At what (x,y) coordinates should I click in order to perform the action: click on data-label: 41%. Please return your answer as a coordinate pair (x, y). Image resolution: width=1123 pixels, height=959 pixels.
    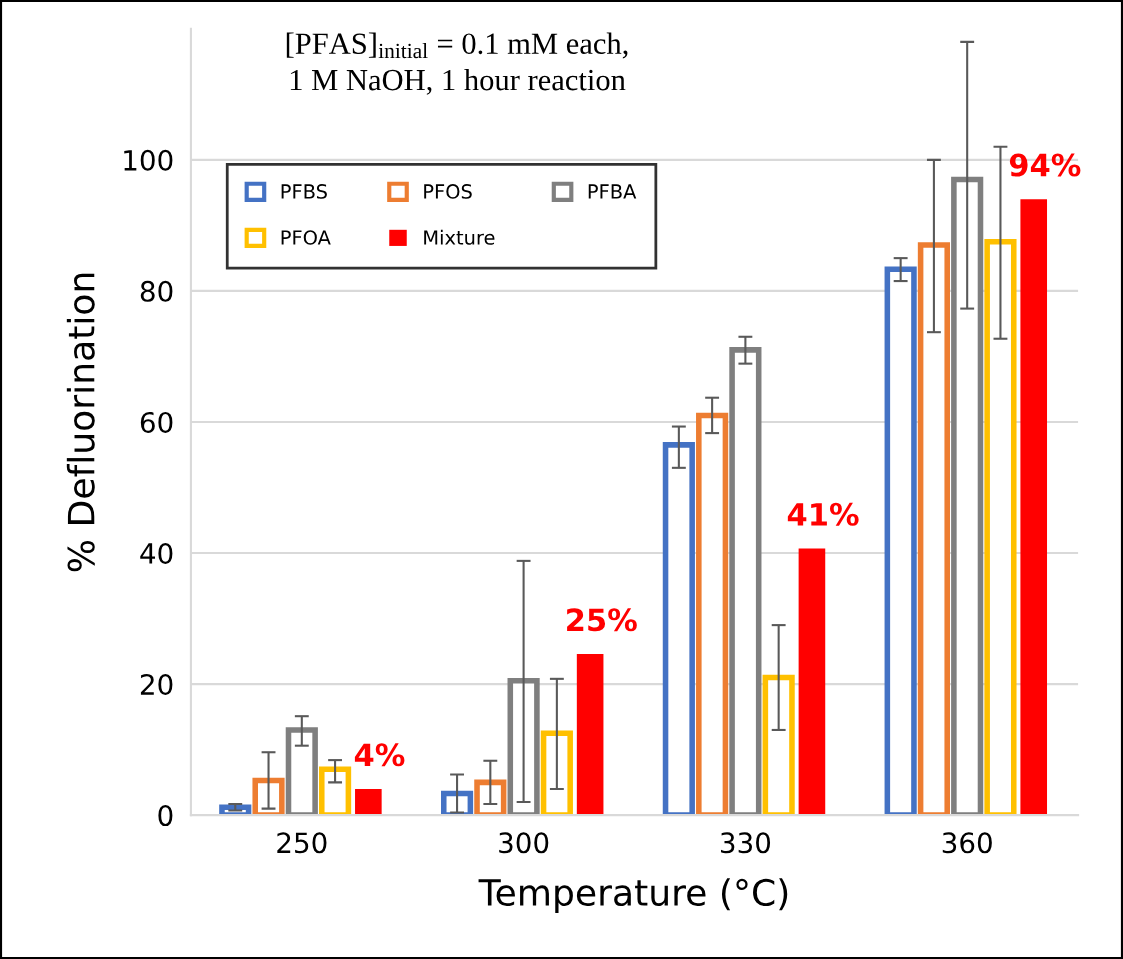
    Looking at the image, I should click on (823, 514).